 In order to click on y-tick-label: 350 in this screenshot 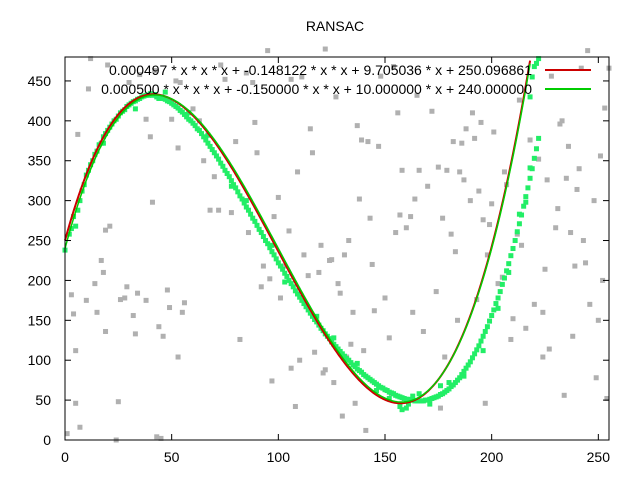, I will do `click(40, 161)`.